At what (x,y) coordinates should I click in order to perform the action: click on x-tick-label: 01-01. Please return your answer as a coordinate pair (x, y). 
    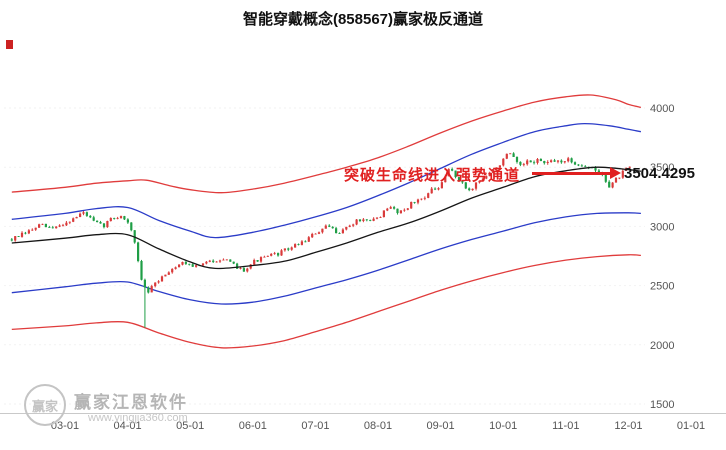
    Looking at the image, I should click on (691, 426).